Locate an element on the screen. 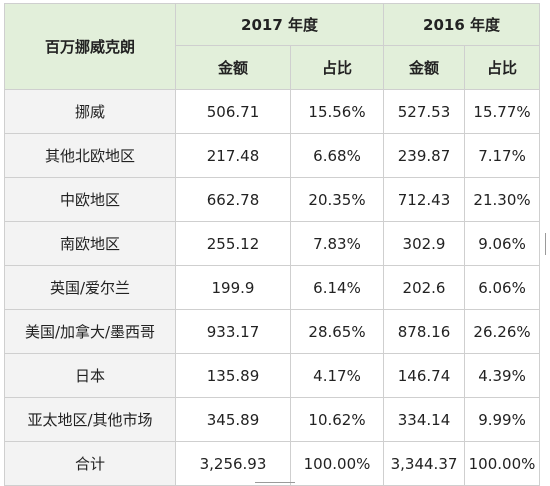  table-row: 日本 135.89 4.17% 146.74 4.39% is located at coordinates (272, 375).